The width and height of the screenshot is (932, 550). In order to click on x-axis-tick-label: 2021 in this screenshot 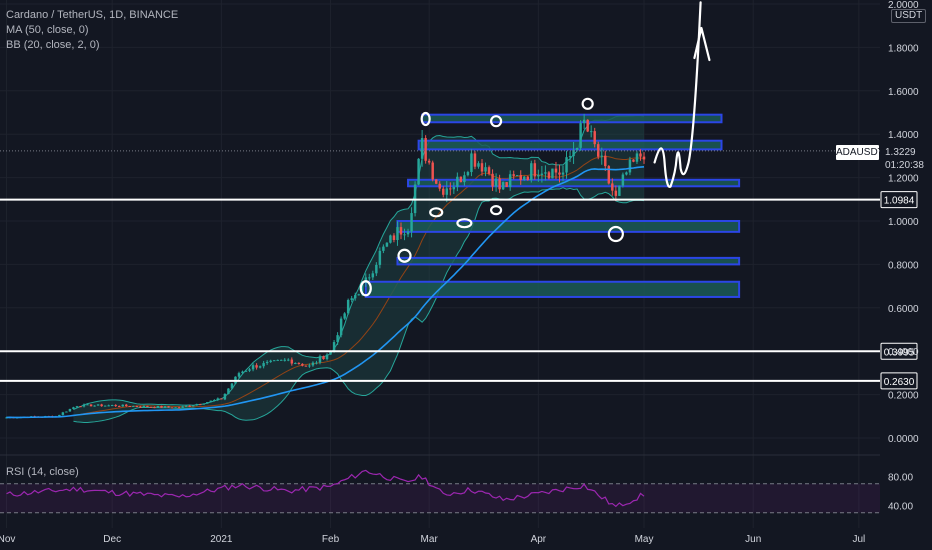, I will do `click(221, 539)`.